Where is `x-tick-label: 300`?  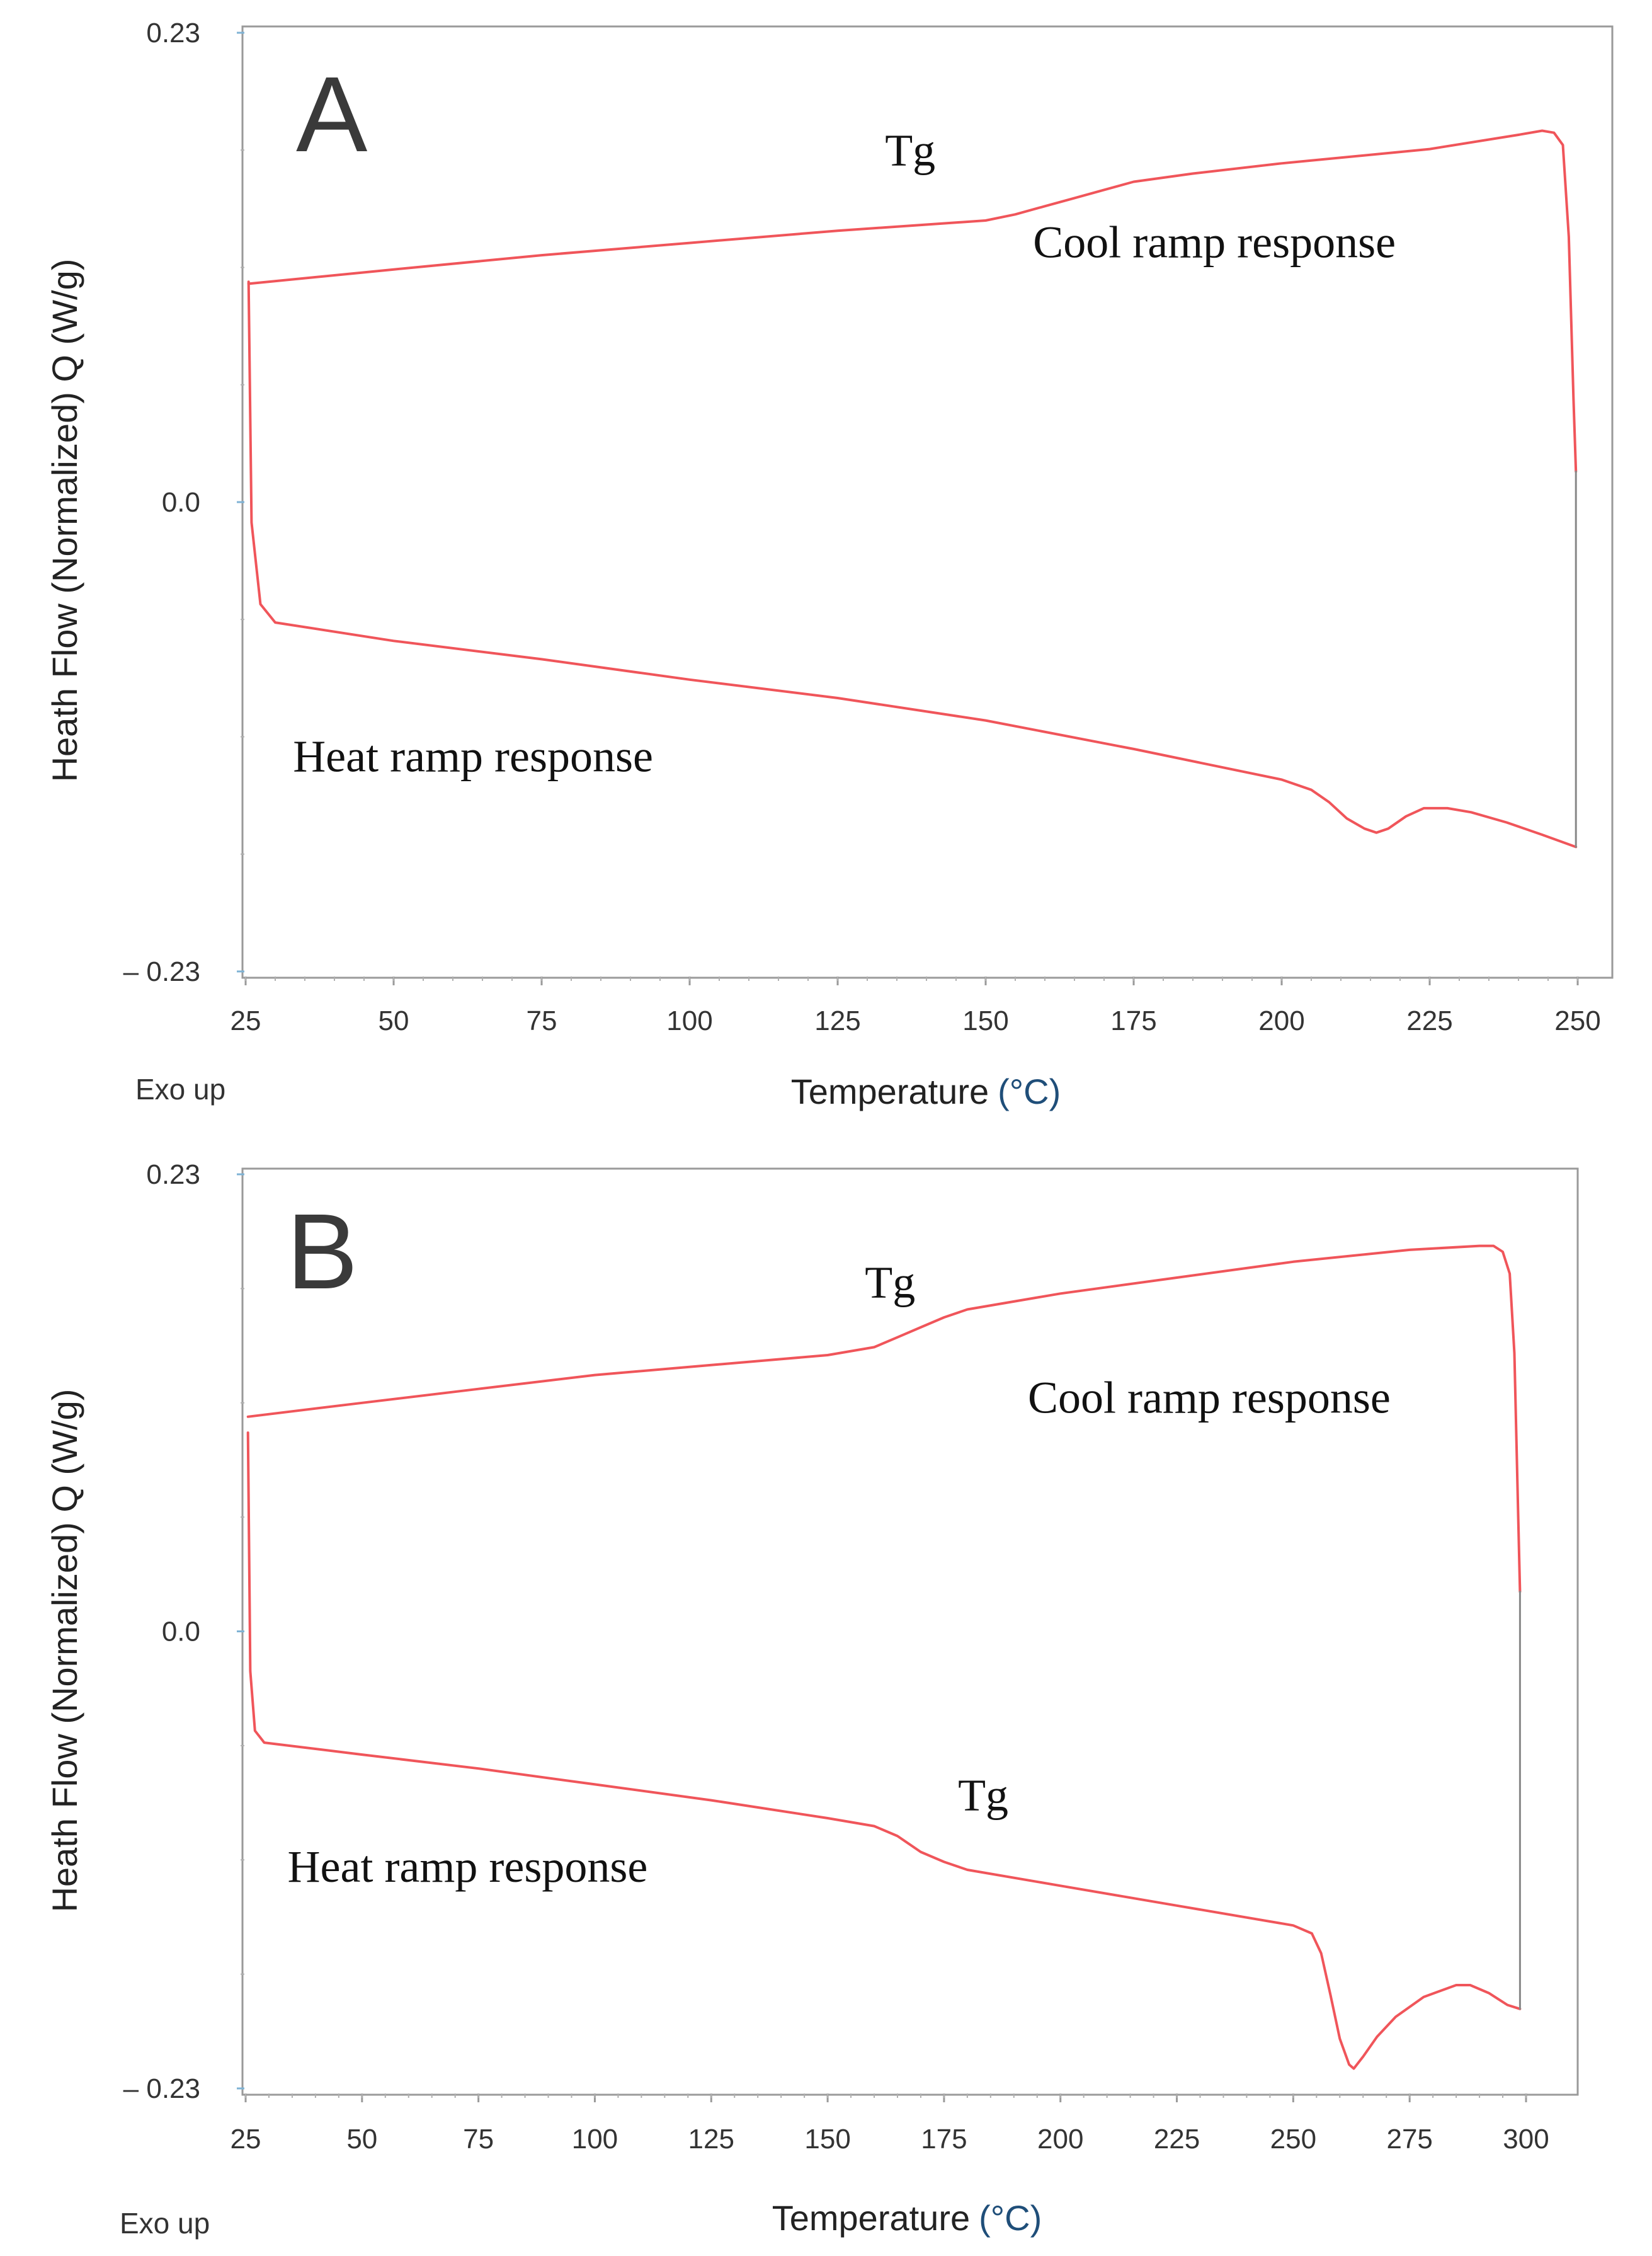
x-tick-label: 300 is located at coordinates (1526, 2139).